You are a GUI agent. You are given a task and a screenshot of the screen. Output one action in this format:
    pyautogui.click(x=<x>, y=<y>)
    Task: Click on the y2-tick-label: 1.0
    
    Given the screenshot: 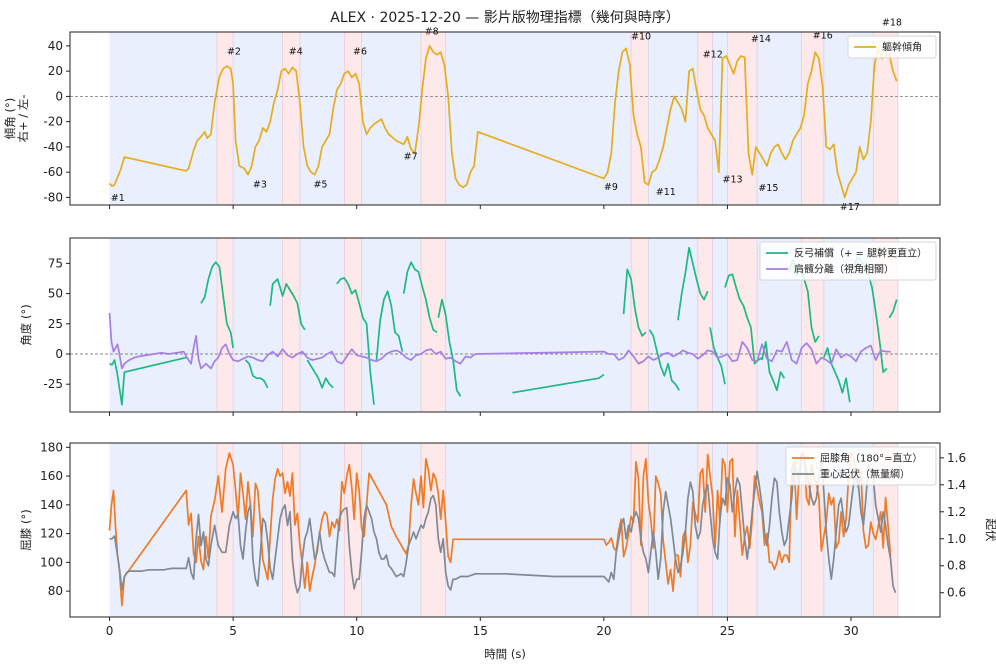 What is the action you would take?
    pyautogui.click(x=956, y=539)
    